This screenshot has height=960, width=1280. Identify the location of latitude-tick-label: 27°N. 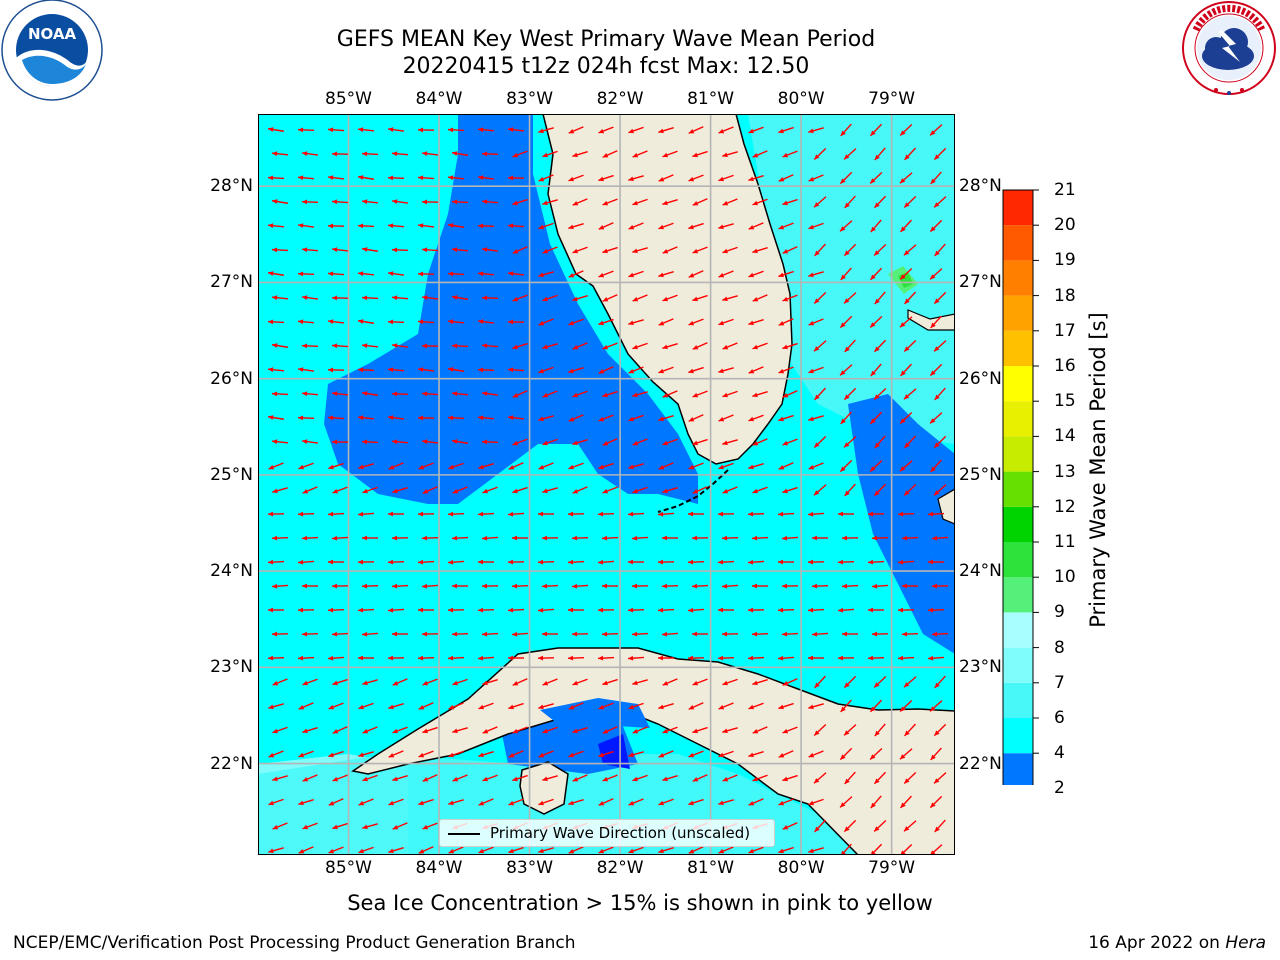
(231, 282).